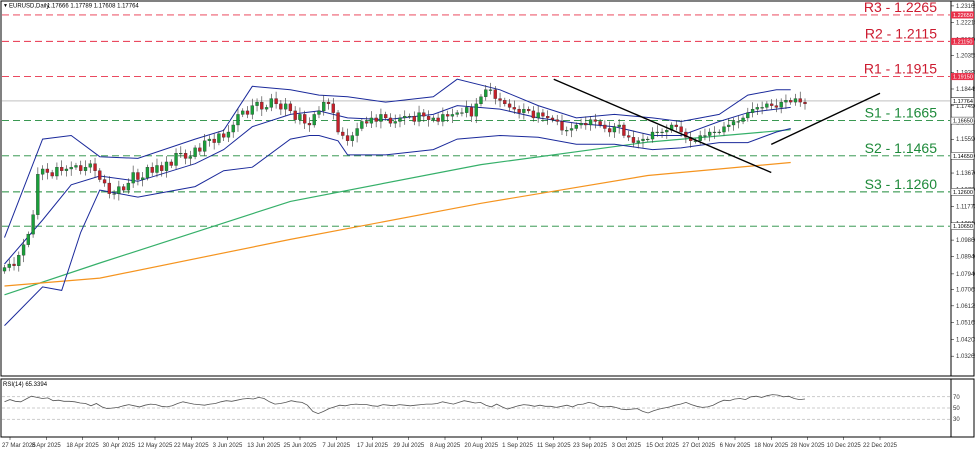  I want to click on rsi-tick-label-2: 30, so click(956, 420).